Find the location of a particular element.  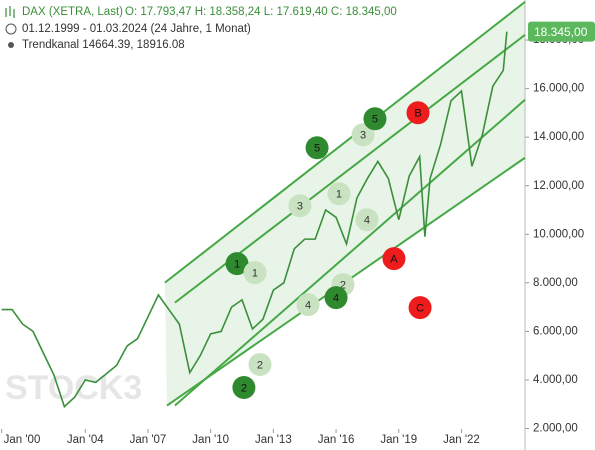

last-price-label: 18.345,00 is located at coordinates (561, 32).